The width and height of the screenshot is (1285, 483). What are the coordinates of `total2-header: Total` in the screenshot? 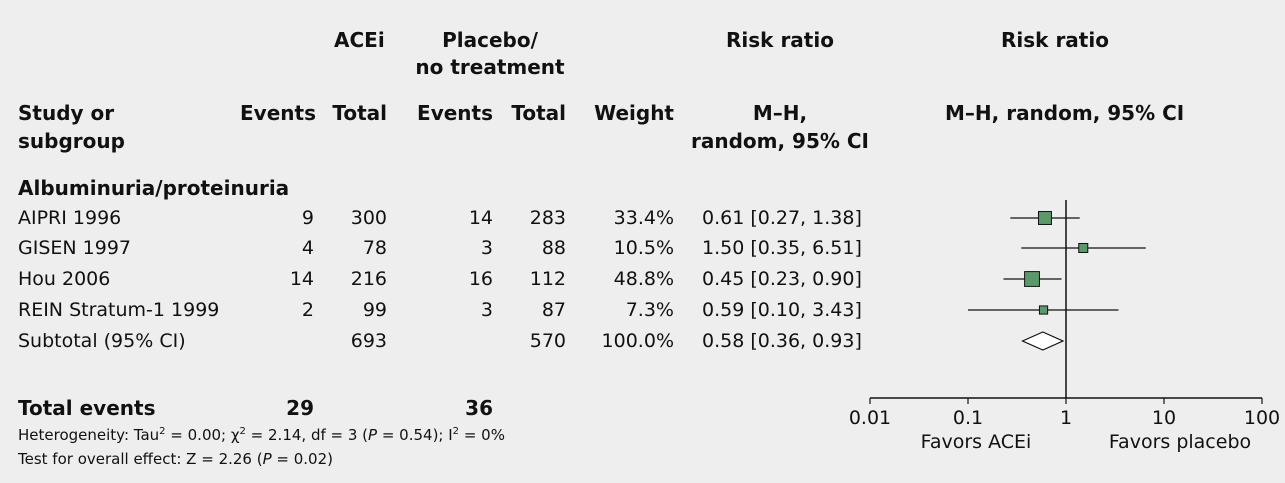 It's located at (538, 113).